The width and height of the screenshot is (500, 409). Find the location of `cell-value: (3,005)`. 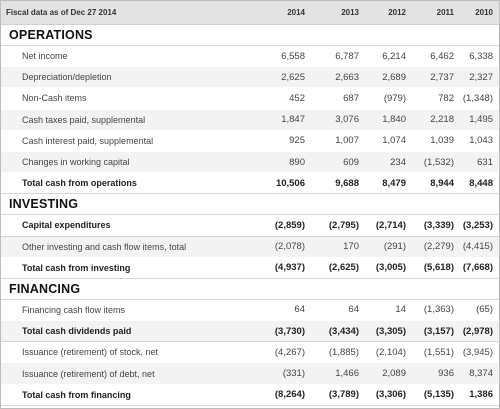

cell-value: (3,005) is located at coordinates (390, 268).